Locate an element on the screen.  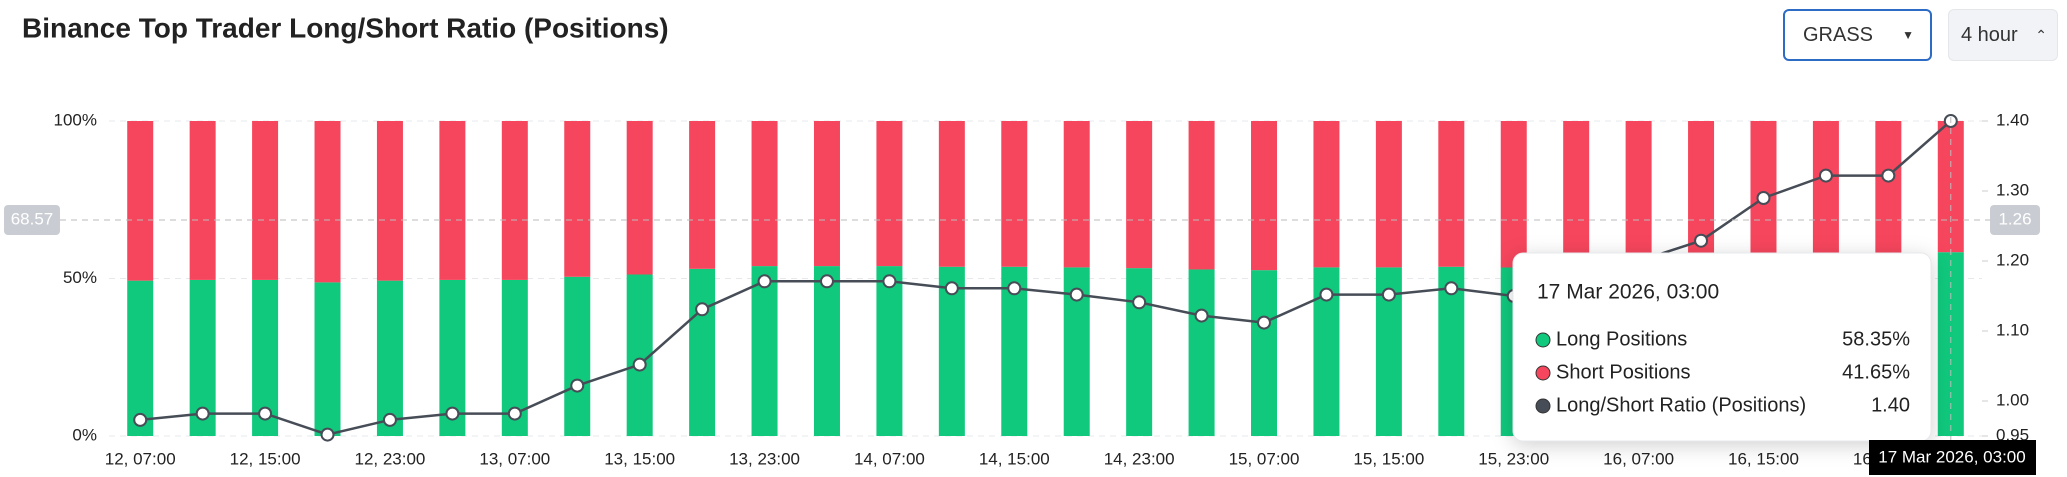
hover-x-box is located at coordinates (1952, 457).